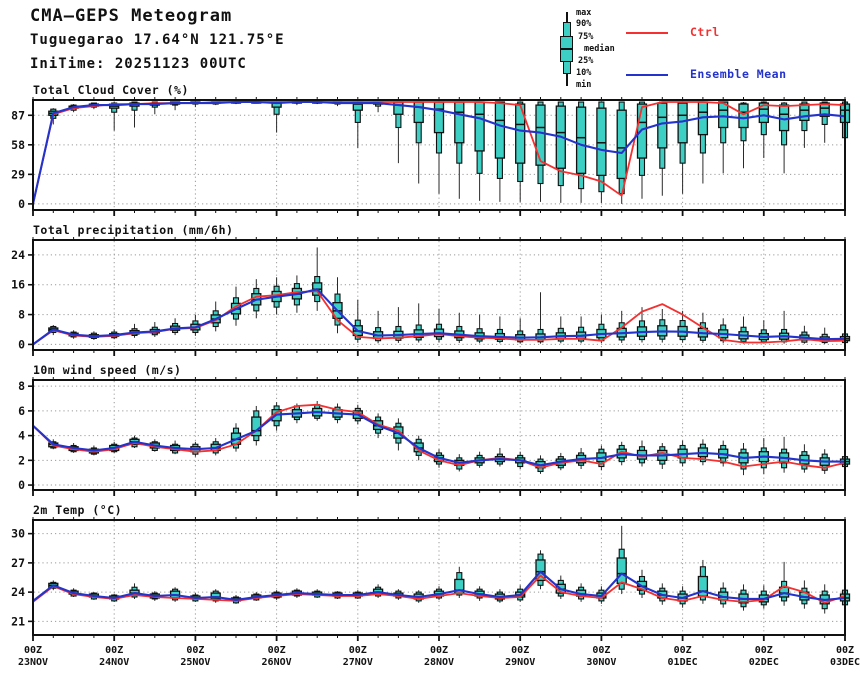  What do you see at coordinates (107, 370) in the screenshot?
I see `panel-title-wind-speed: 10m wind speed (m/s)` at bounding box center [107, 370].